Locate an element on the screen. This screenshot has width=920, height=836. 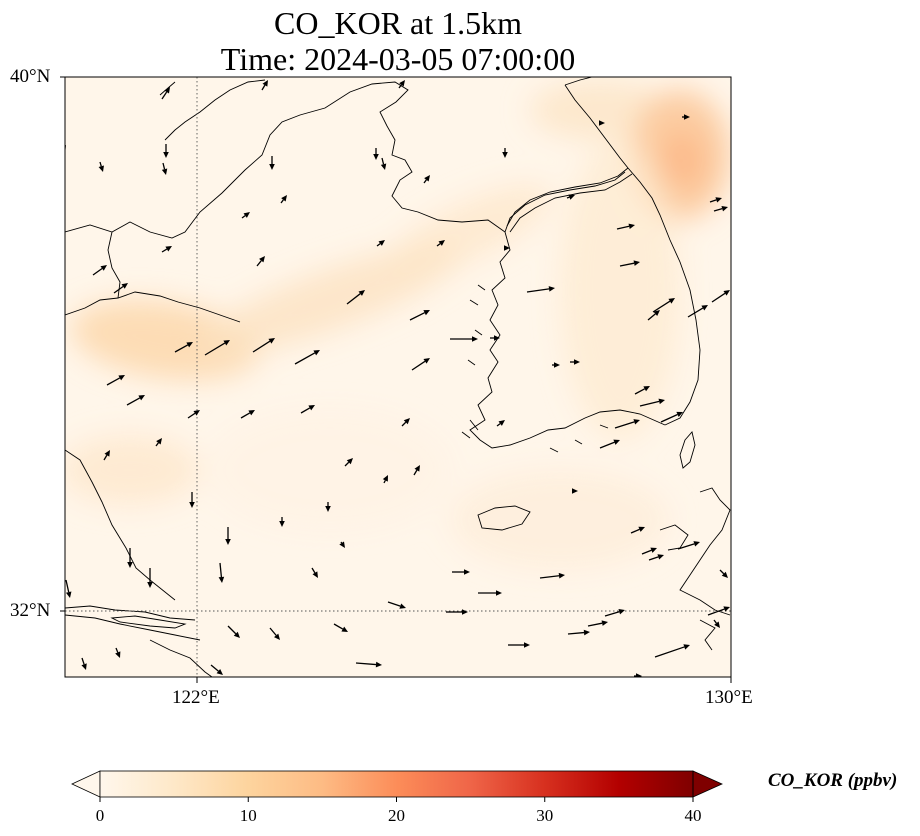
china-east-coast is located at coordinates (120, 525).